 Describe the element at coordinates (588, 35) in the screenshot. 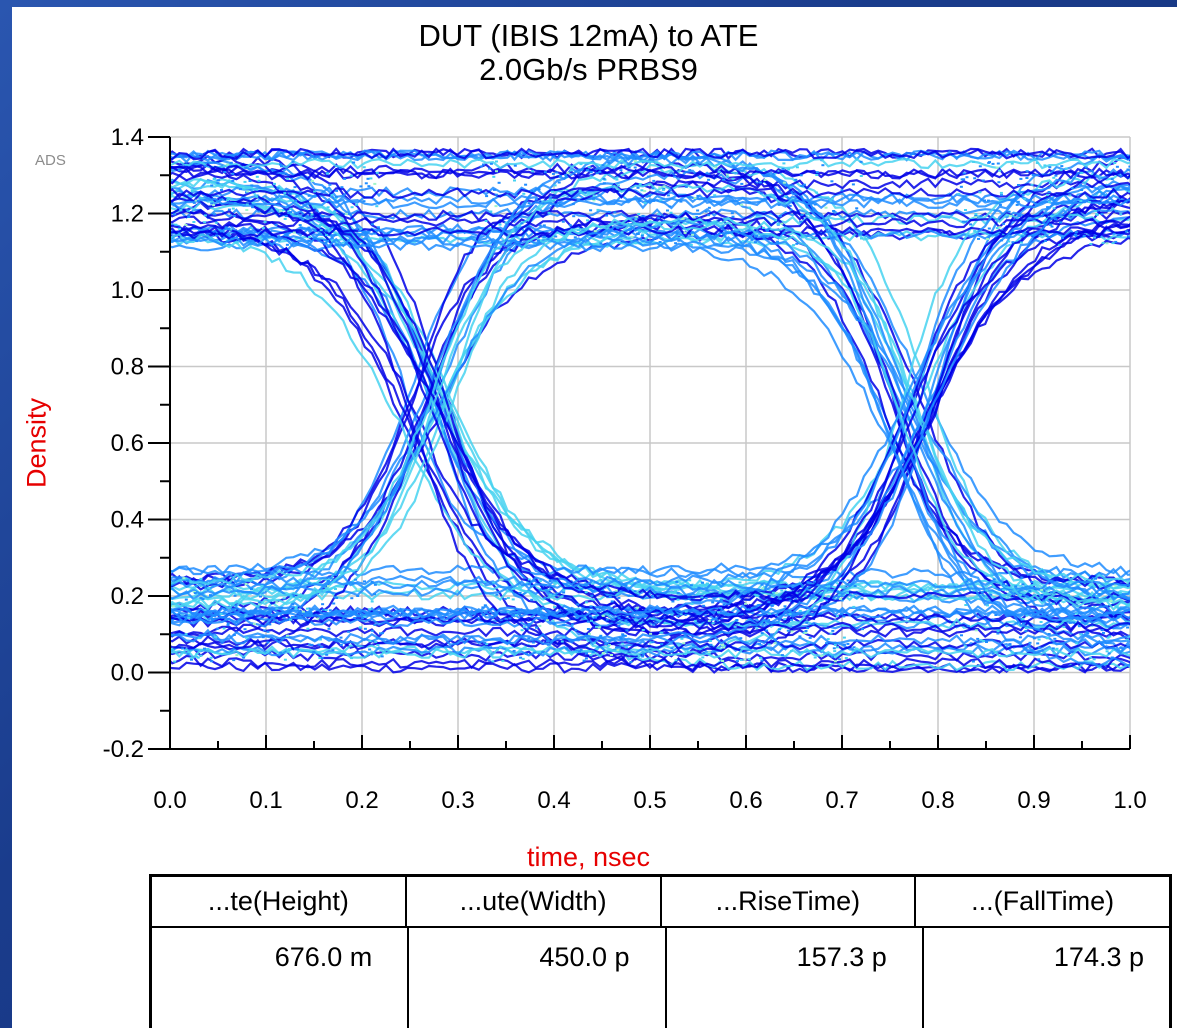

I see `chart-title: DUT (IBIS 12mA) to ATE` at that location.